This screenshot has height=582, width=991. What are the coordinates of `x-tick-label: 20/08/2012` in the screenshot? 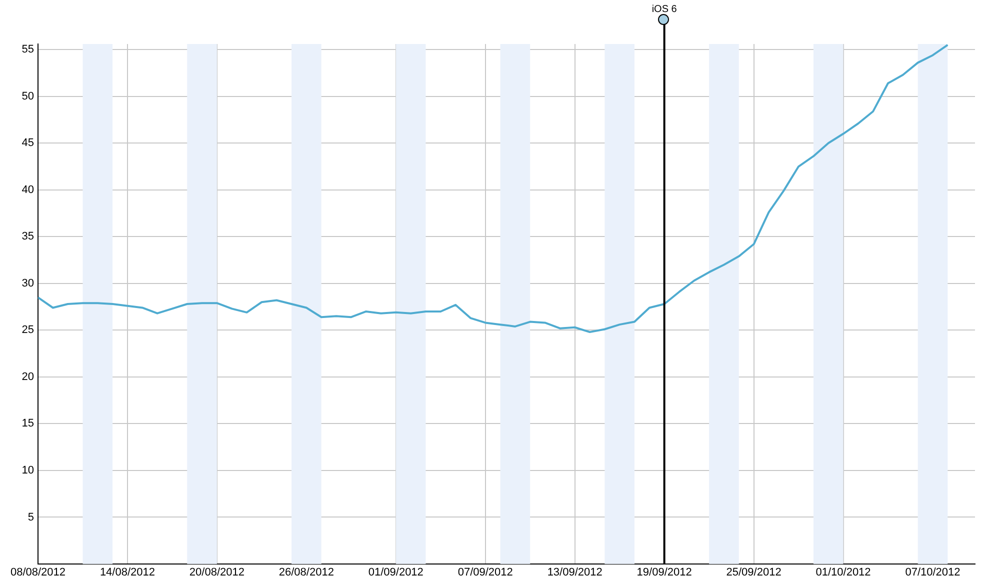 It's located at (216, 572).